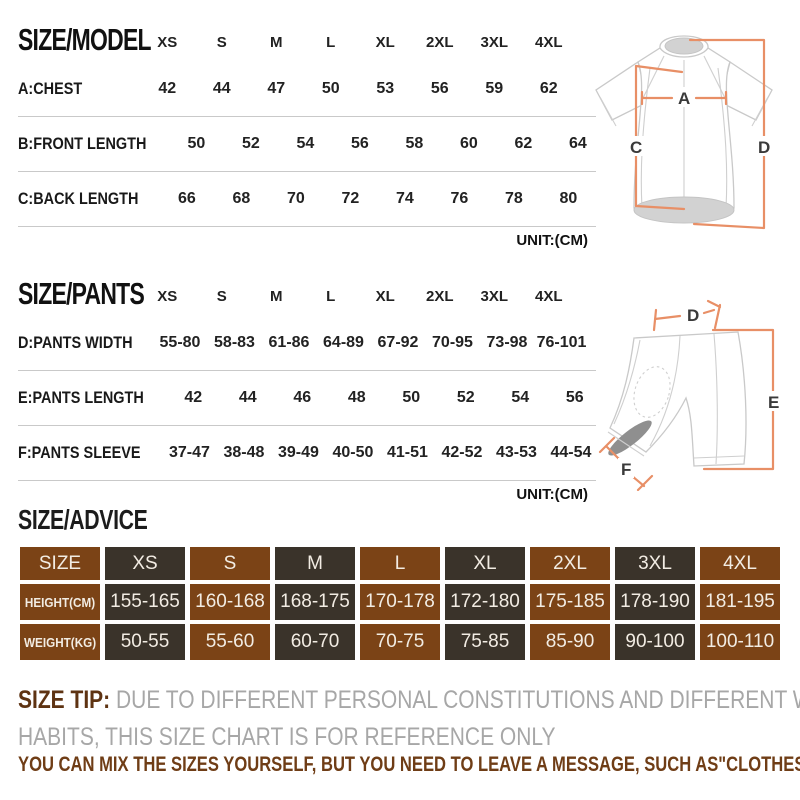 Image resolution: width=800 pixels, height=800 pixels. I want to click on size-model-title: SIZE/MODEL, so click(85, 39).